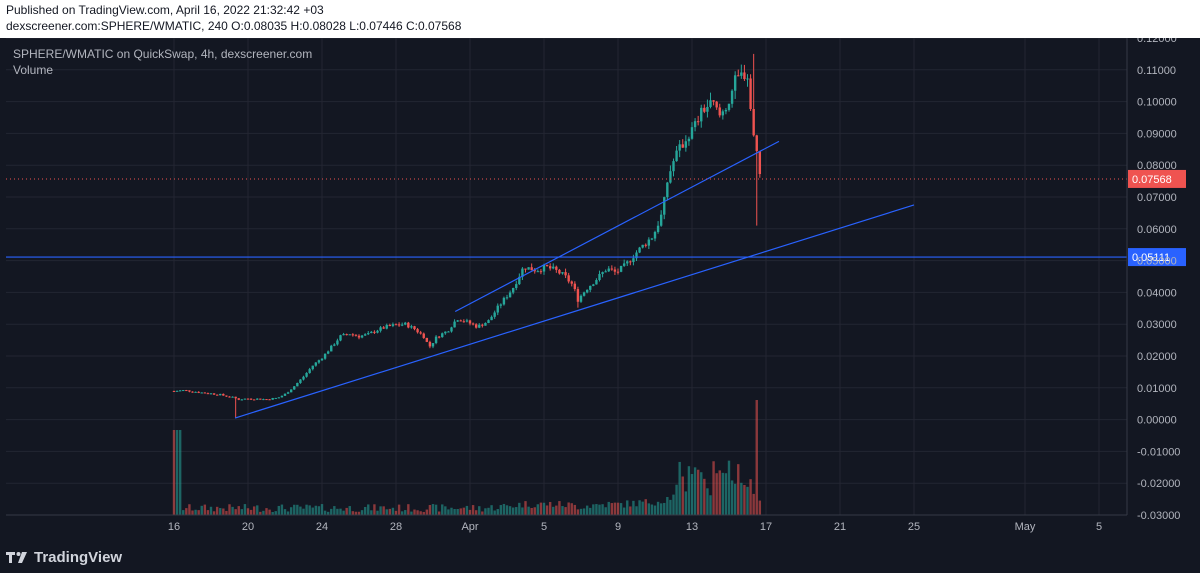 The width and height of the screenshot is (1200, 573). I want to click on y-tick-label: 0.06000, so click(1157, 230).